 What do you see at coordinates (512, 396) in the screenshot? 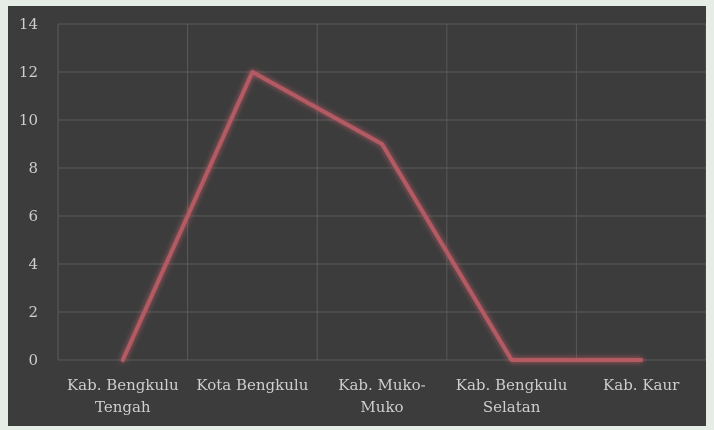
I see `x-tick-label: Kab. Bengkulu Selatan` at bounding box center [512, 396].